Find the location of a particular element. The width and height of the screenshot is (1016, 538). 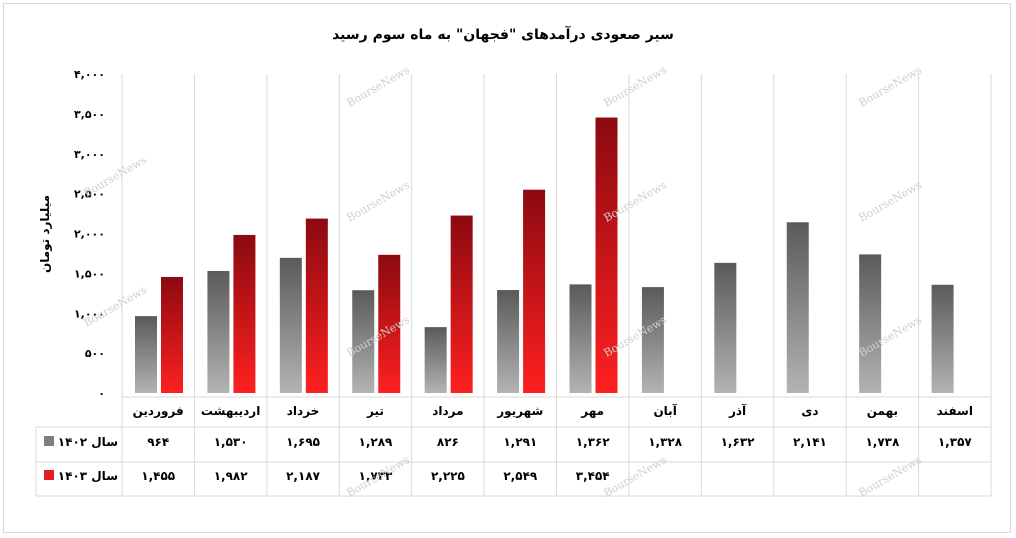

data-label: ۲,۱۴۱ is located at coordinates (810, 442).